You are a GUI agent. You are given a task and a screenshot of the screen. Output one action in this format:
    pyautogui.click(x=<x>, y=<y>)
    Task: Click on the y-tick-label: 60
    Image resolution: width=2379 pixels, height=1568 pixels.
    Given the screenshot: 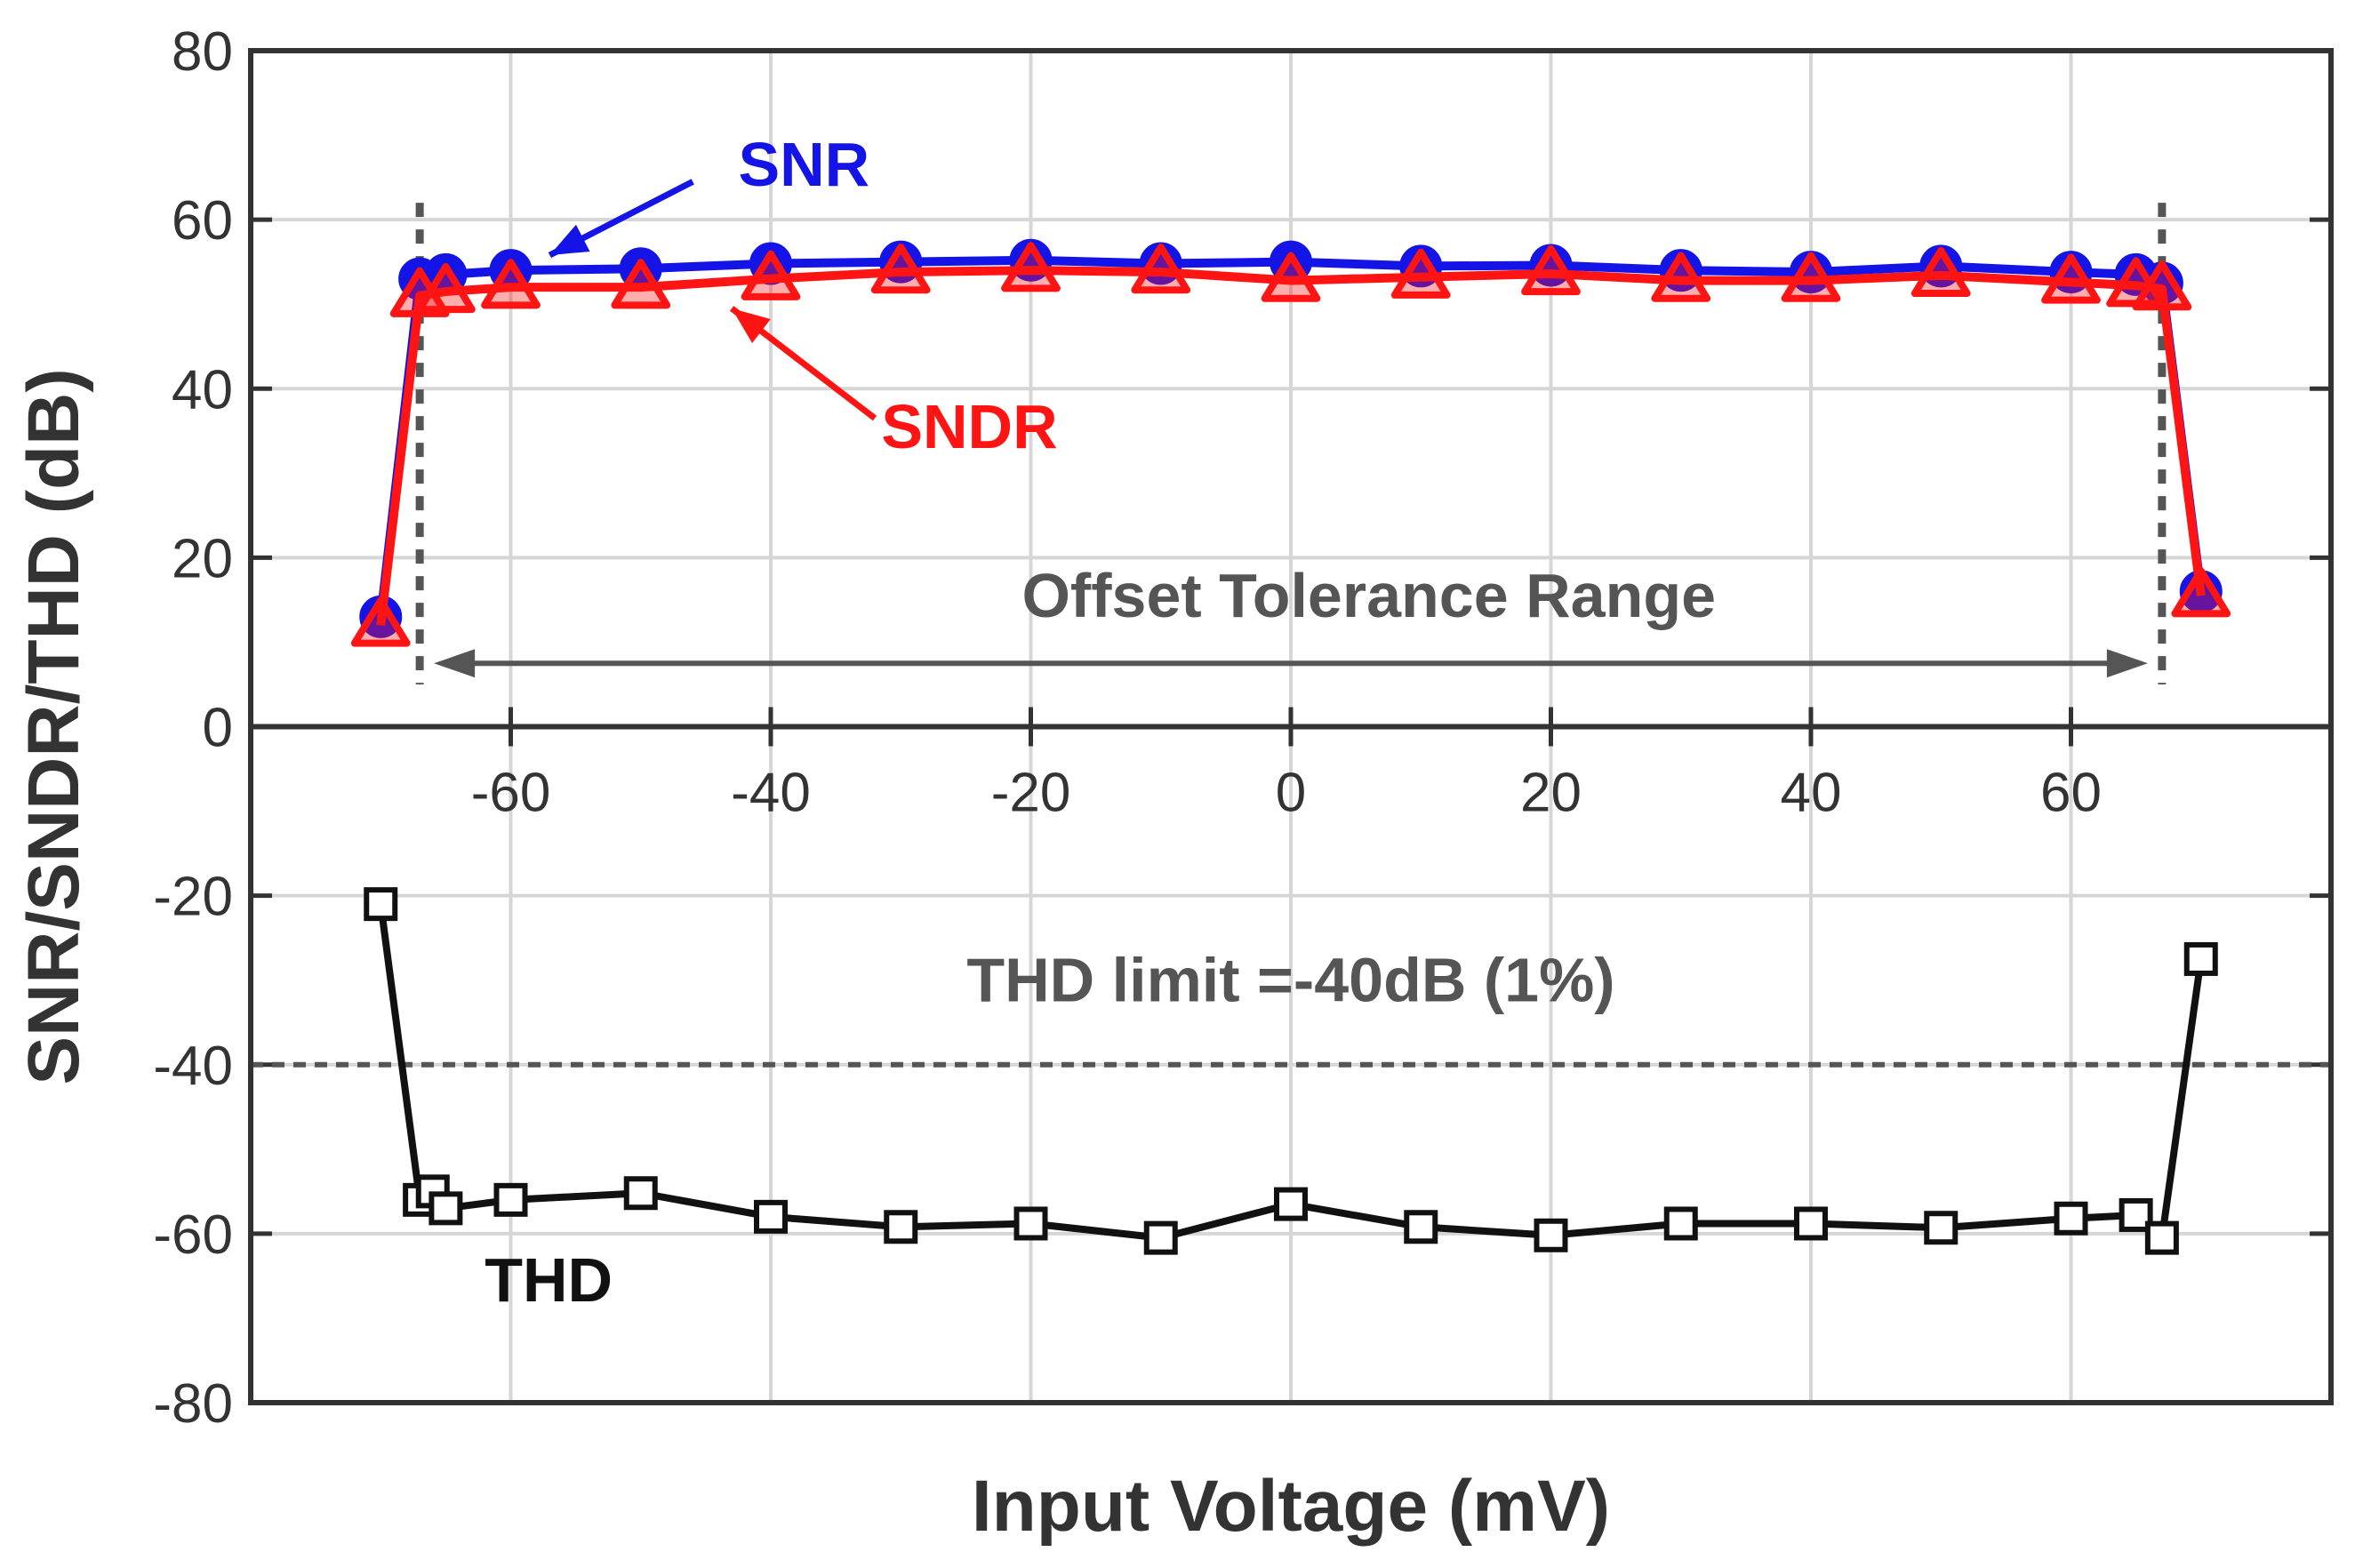 What is the action you would take?
    pyautogui.click(x=202, y=221)
    